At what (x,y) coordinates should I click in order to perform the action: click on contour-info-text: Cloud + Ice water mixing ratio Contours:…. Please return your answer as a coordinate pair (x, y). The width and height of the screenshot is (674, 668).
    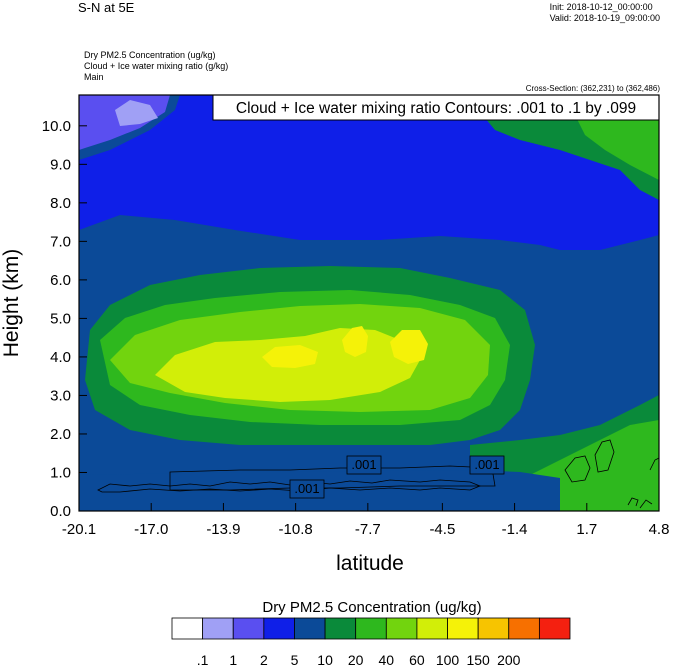
    Looking at the image, I should click on (436, 108).